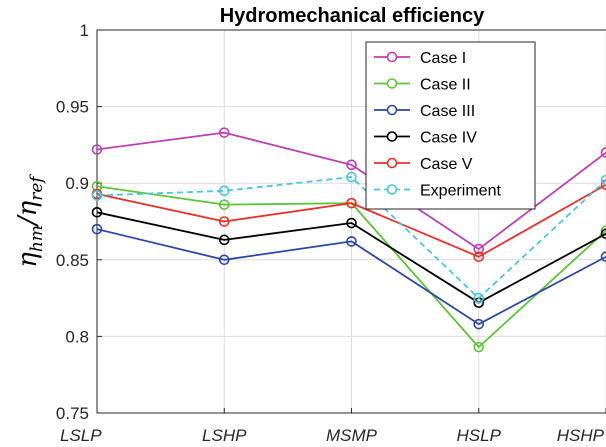 This screenshot has width=606, height=447. I want to click on legend-label: Experiment, so click(460, 191).